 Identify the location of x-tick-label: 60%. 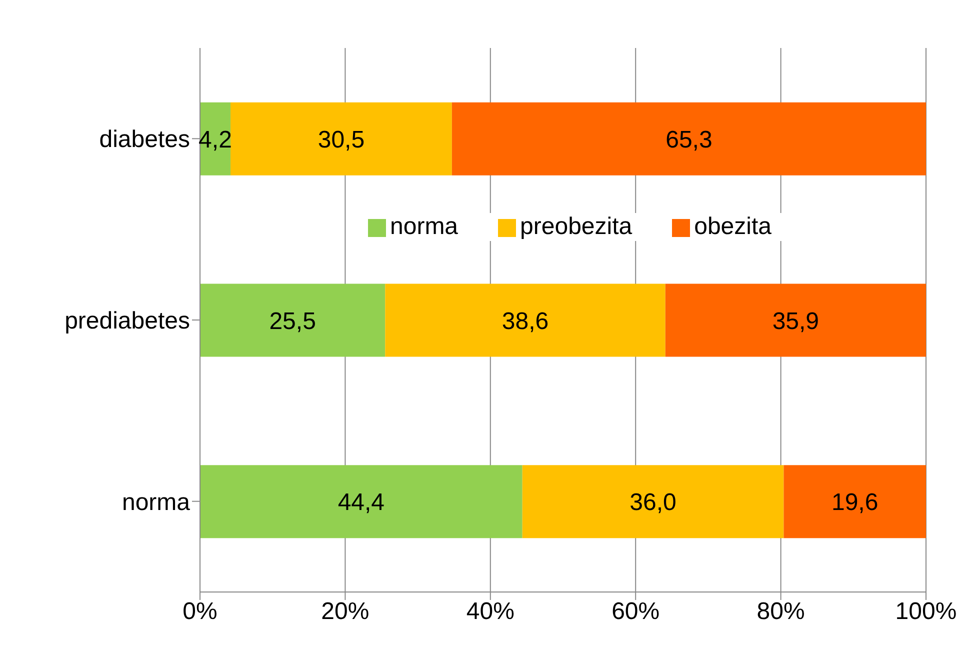
(636, 612).